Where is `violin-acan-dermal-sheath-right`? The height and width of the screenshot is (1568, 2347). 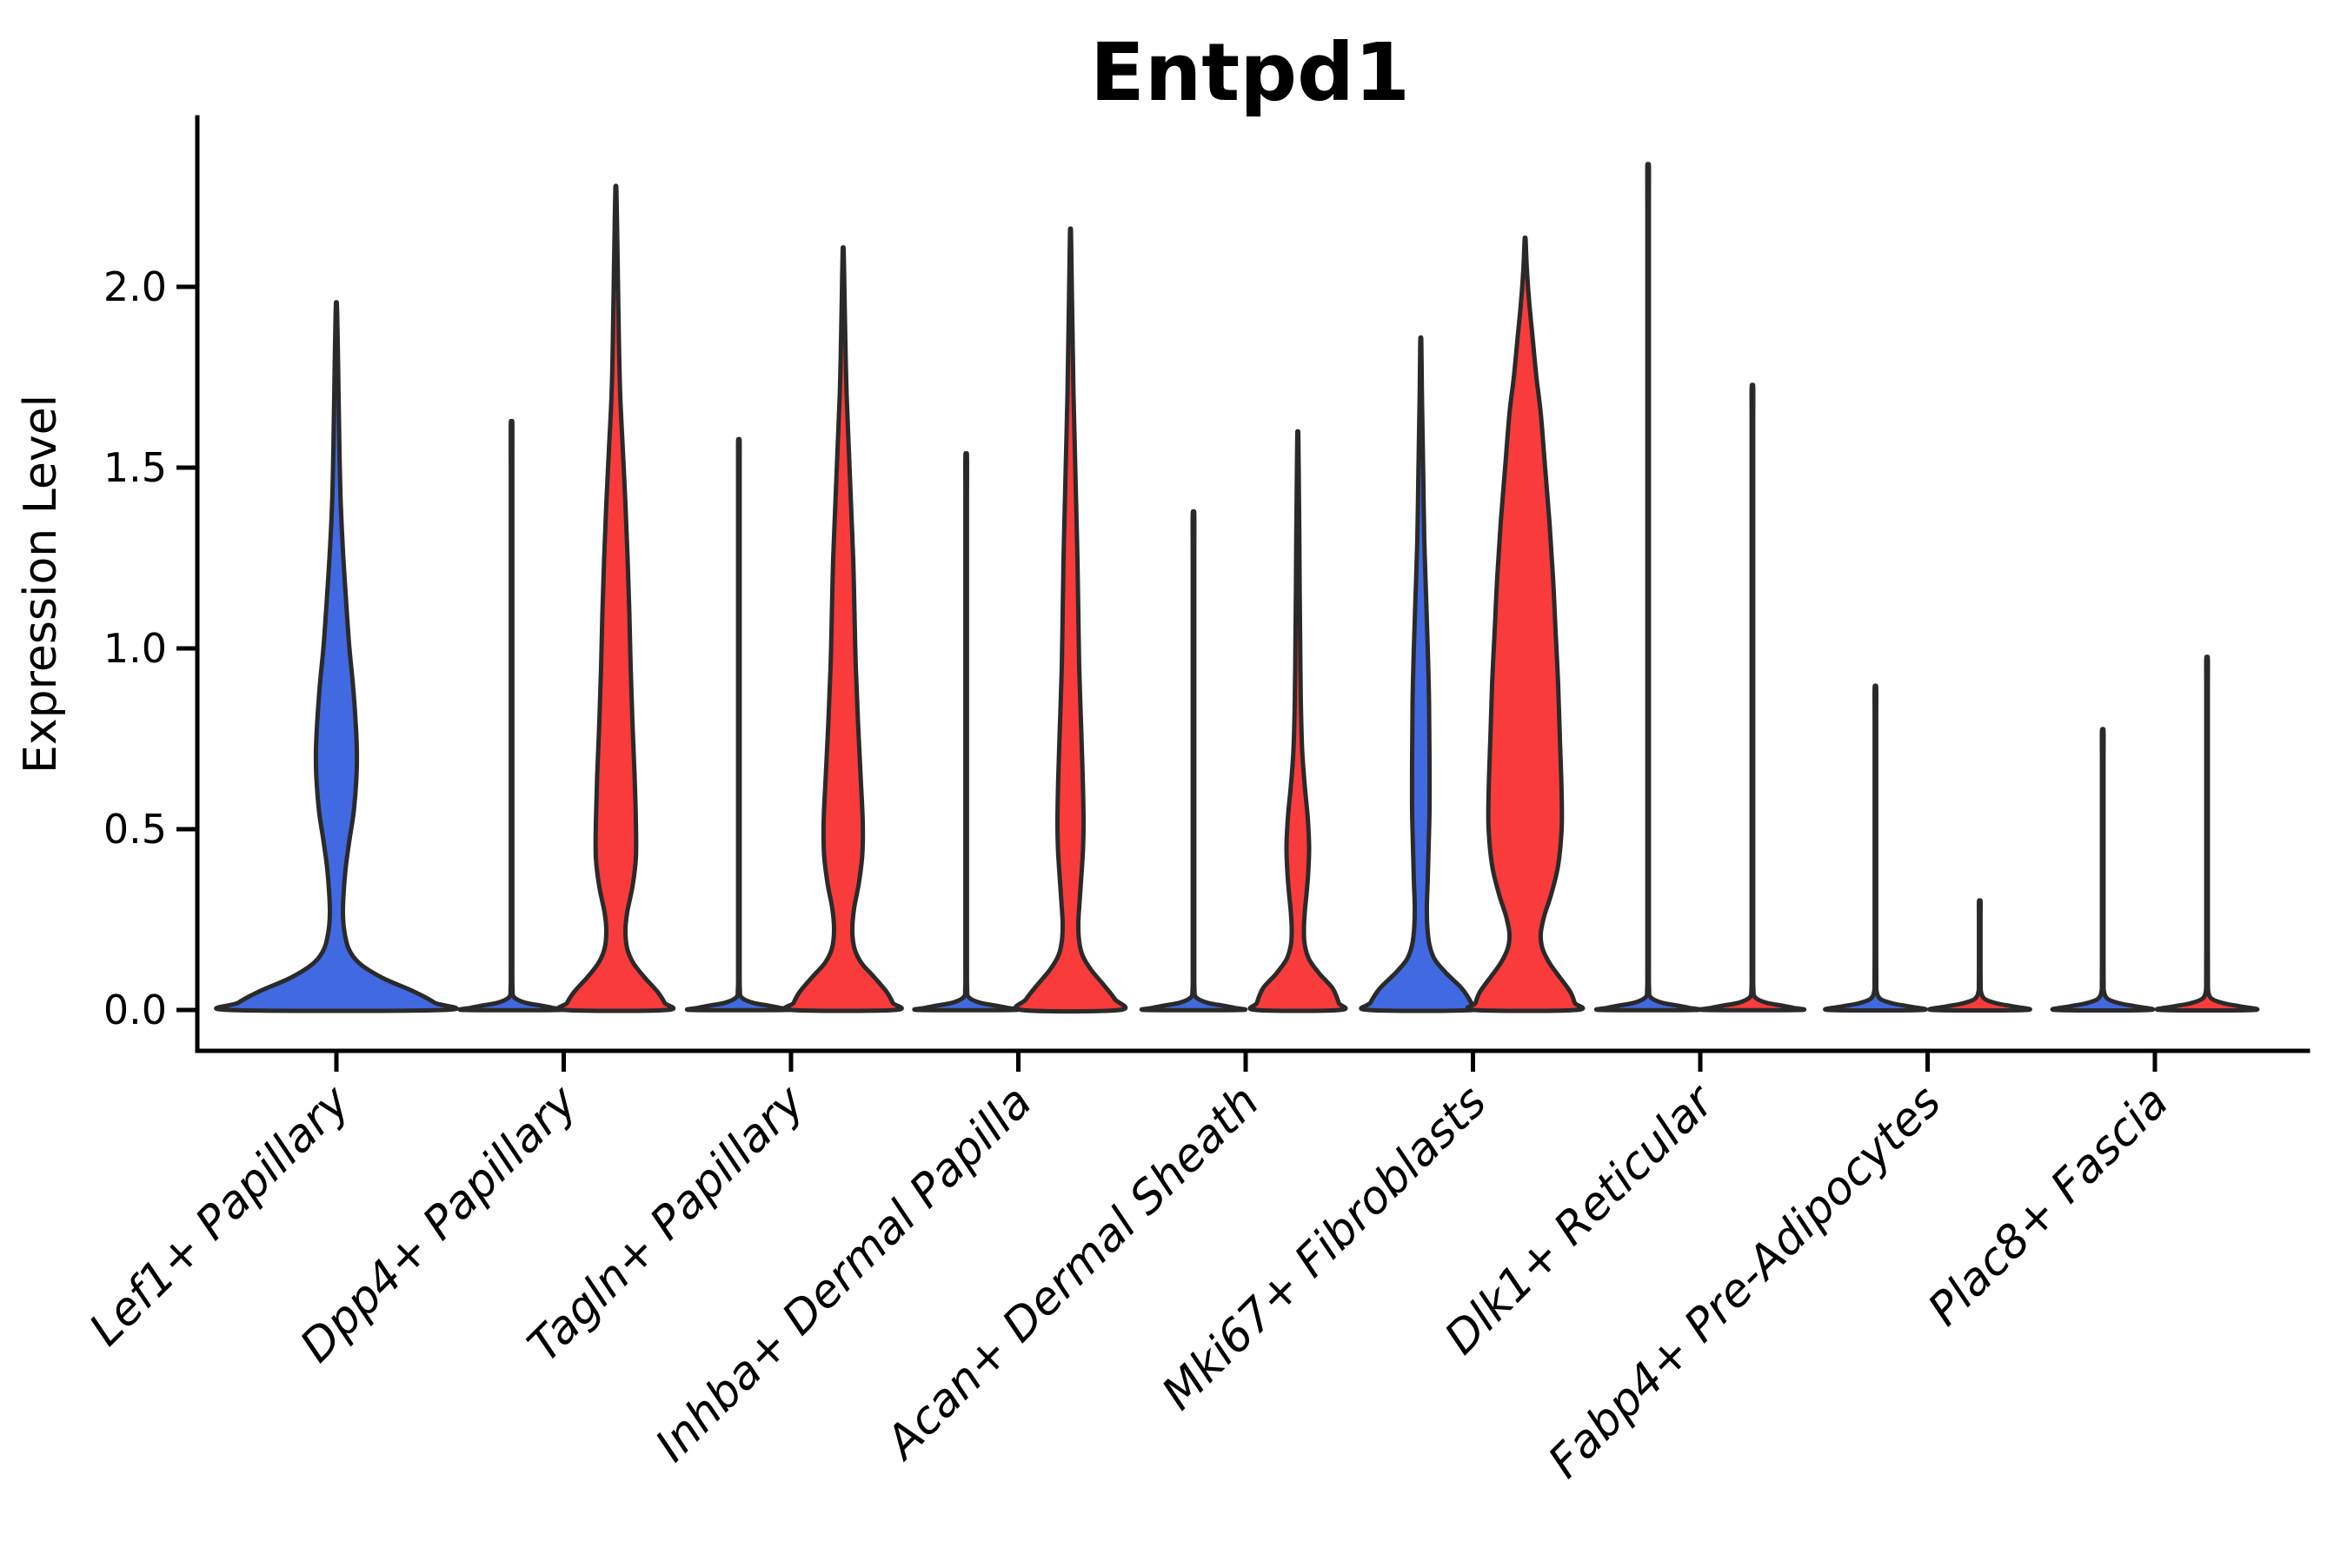 violin-acan-dermal-sheath-right is located at coordinates (1297, 721).